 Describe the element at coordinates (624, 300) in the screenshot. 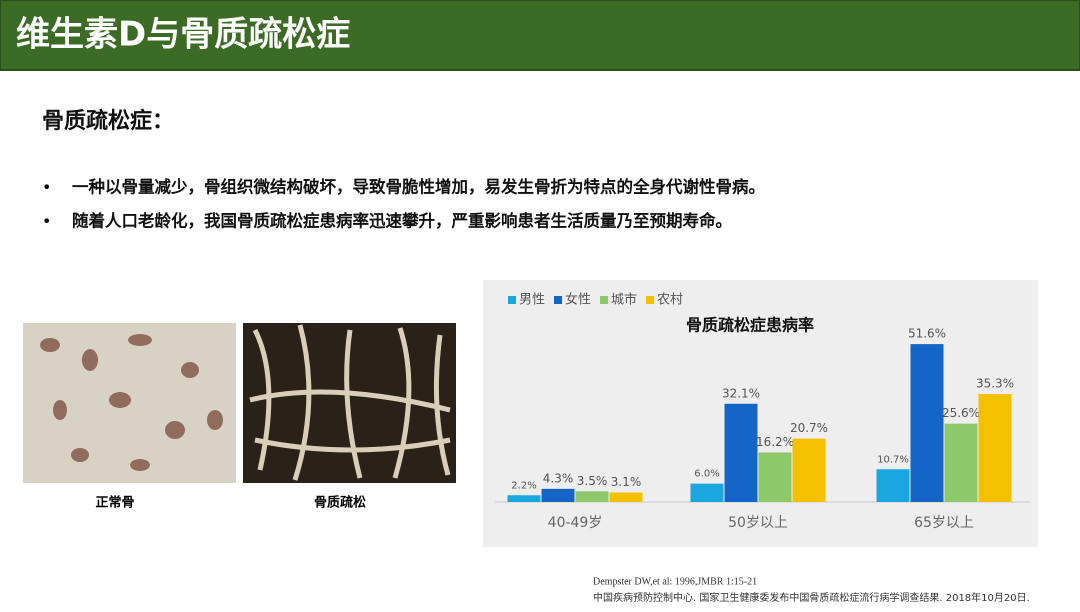

I see `legend-label: 城市` at that location.